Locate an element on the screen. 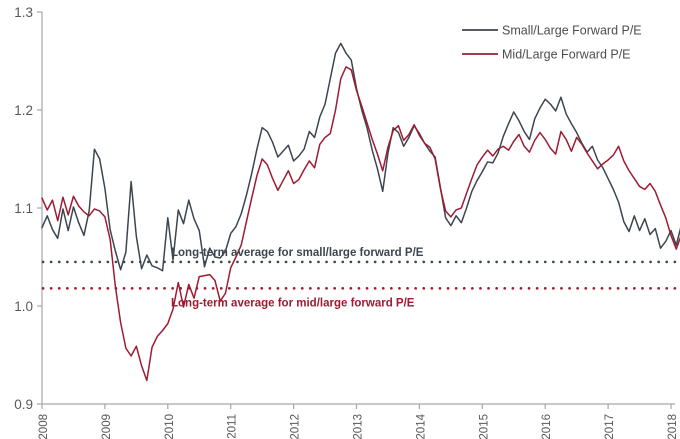  y-axis-tick-label: 1.3 is located at coordinates (23, 12).